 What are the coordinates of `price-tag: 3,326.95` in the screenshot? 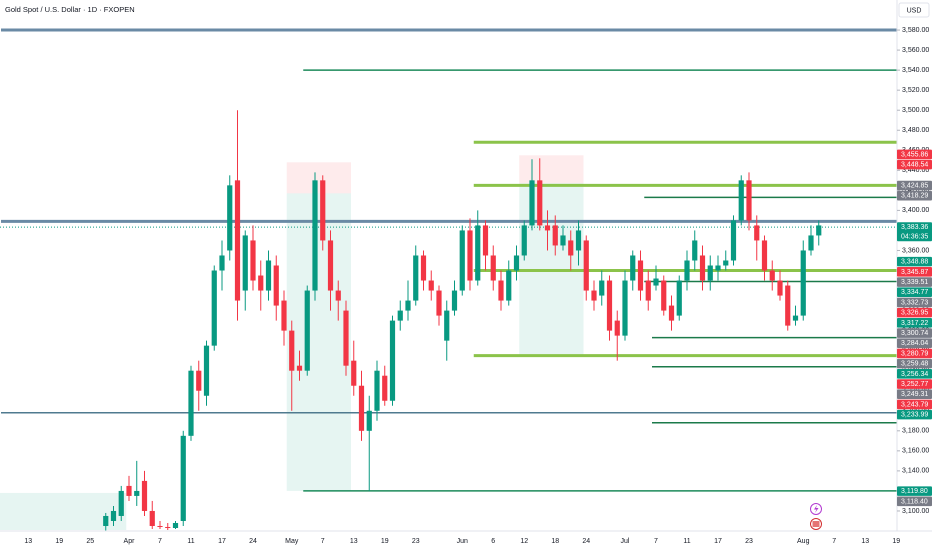 It's located at (914, 312).